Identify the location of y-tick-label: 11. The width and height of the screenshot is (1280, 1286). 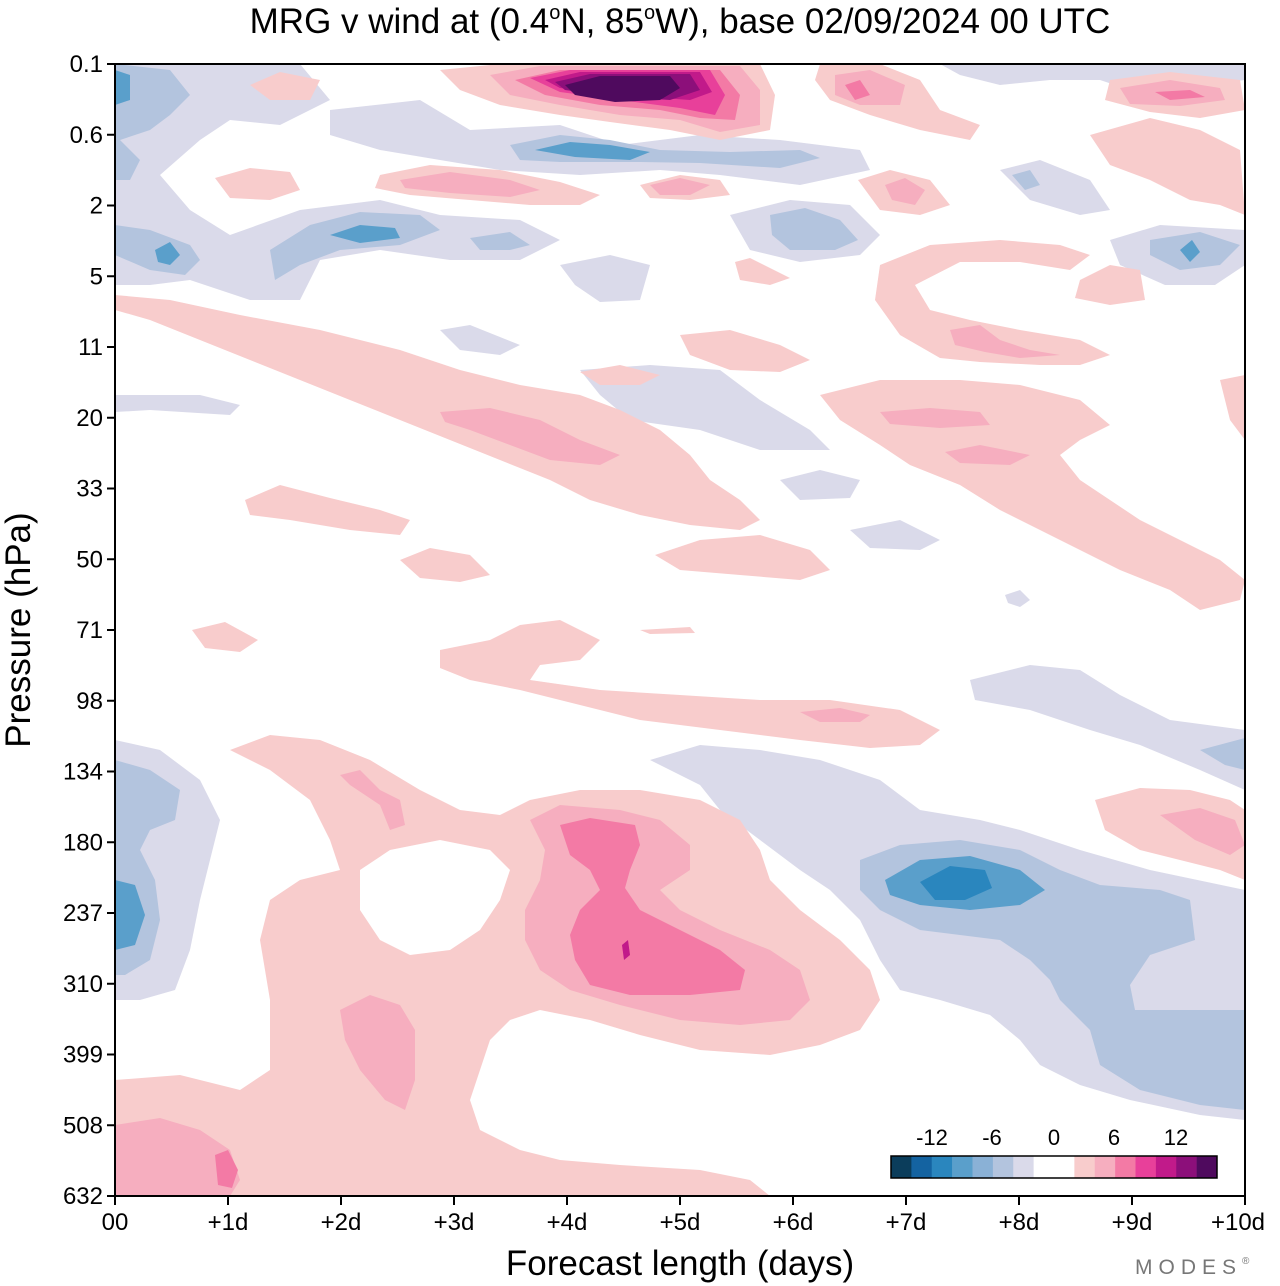
(90, 347).